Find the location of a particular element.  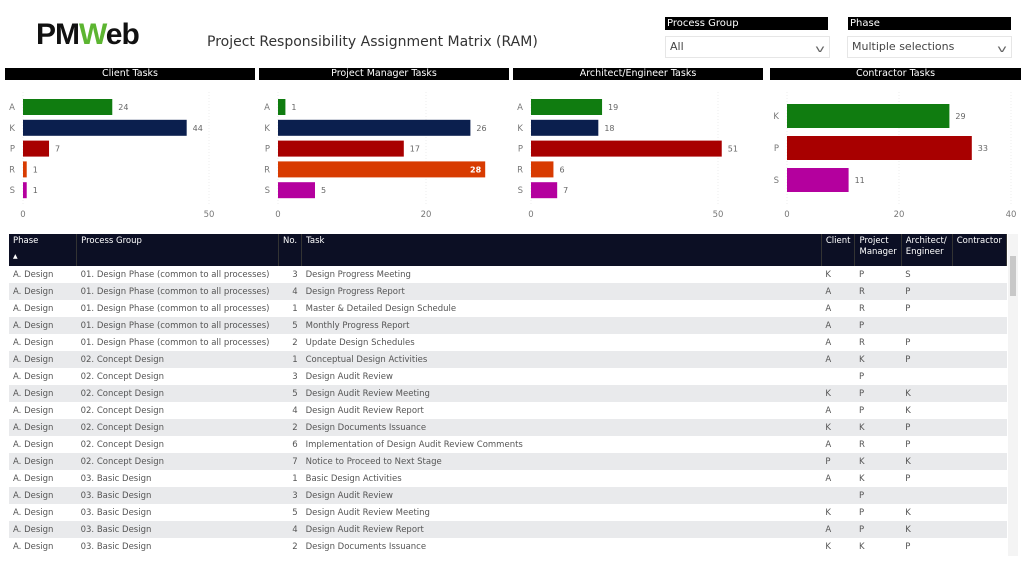

process-group-label: Process Group is located at coordinates (746, 23).